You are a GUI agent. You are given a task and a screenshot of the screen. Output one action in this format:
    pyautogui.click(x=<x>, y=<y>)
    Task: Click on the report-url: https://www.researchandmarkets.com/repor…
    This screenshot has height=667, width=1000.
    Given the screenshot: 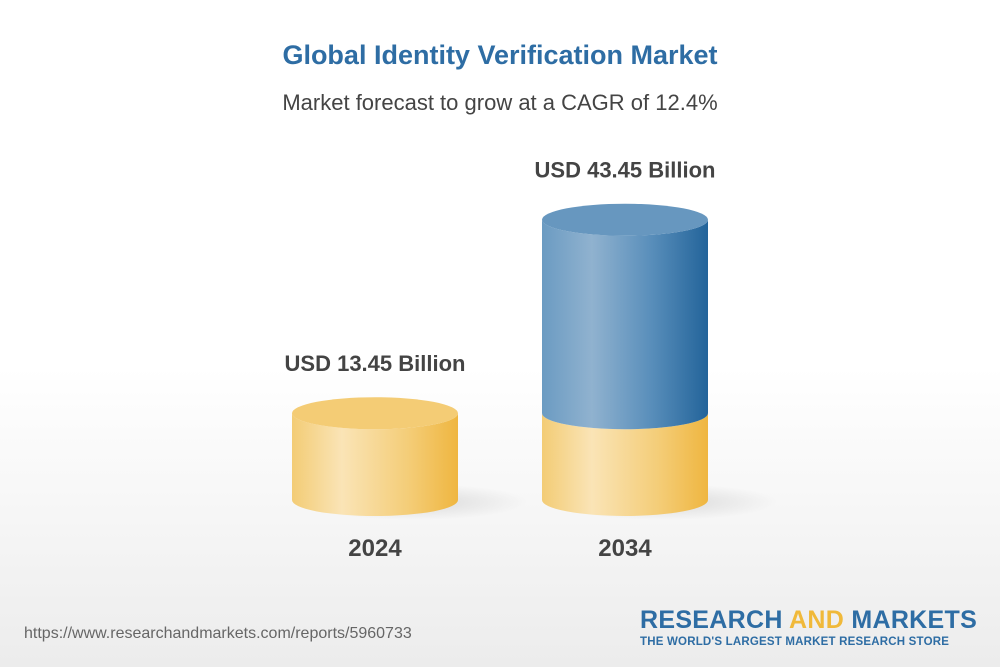 What is the action you would take?
    pyautogui.click(x=218, y=633)
    